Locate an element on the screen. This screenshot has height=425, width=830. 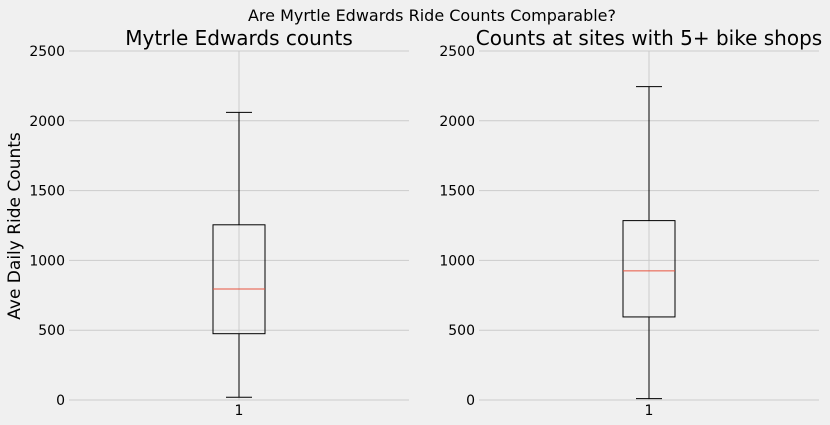
left-y-tick-label: 1500 is located at coordinates (47, 192).